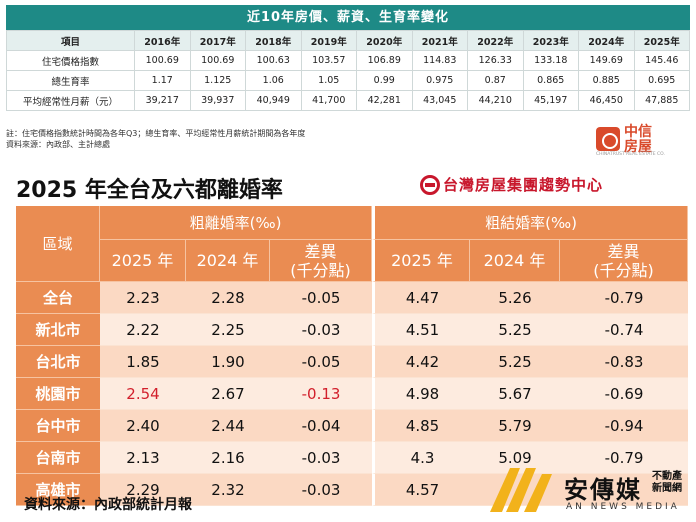 The height and width of the screenshot is (522, 696). Describe the element at coordinates (321, 426) in the screenshot. I see `divorce-diff-cell: -0.04` at that location.